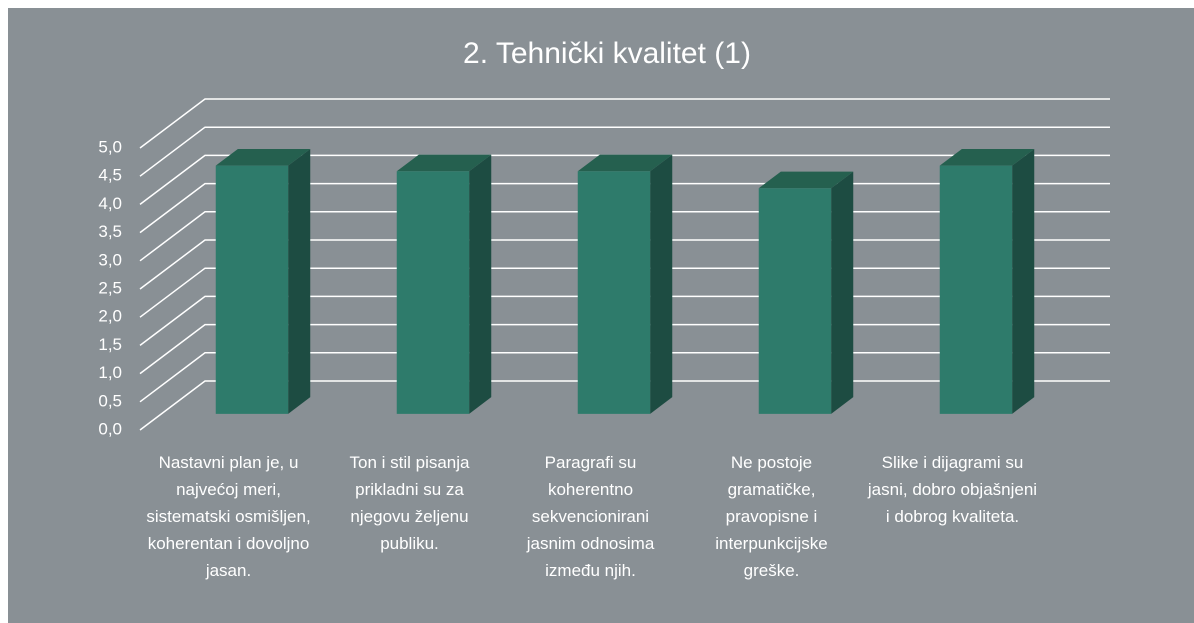  Describe the element at coordinates (110, 400) in the screenshot. I see `y-tick-label: 0,5` at that location.